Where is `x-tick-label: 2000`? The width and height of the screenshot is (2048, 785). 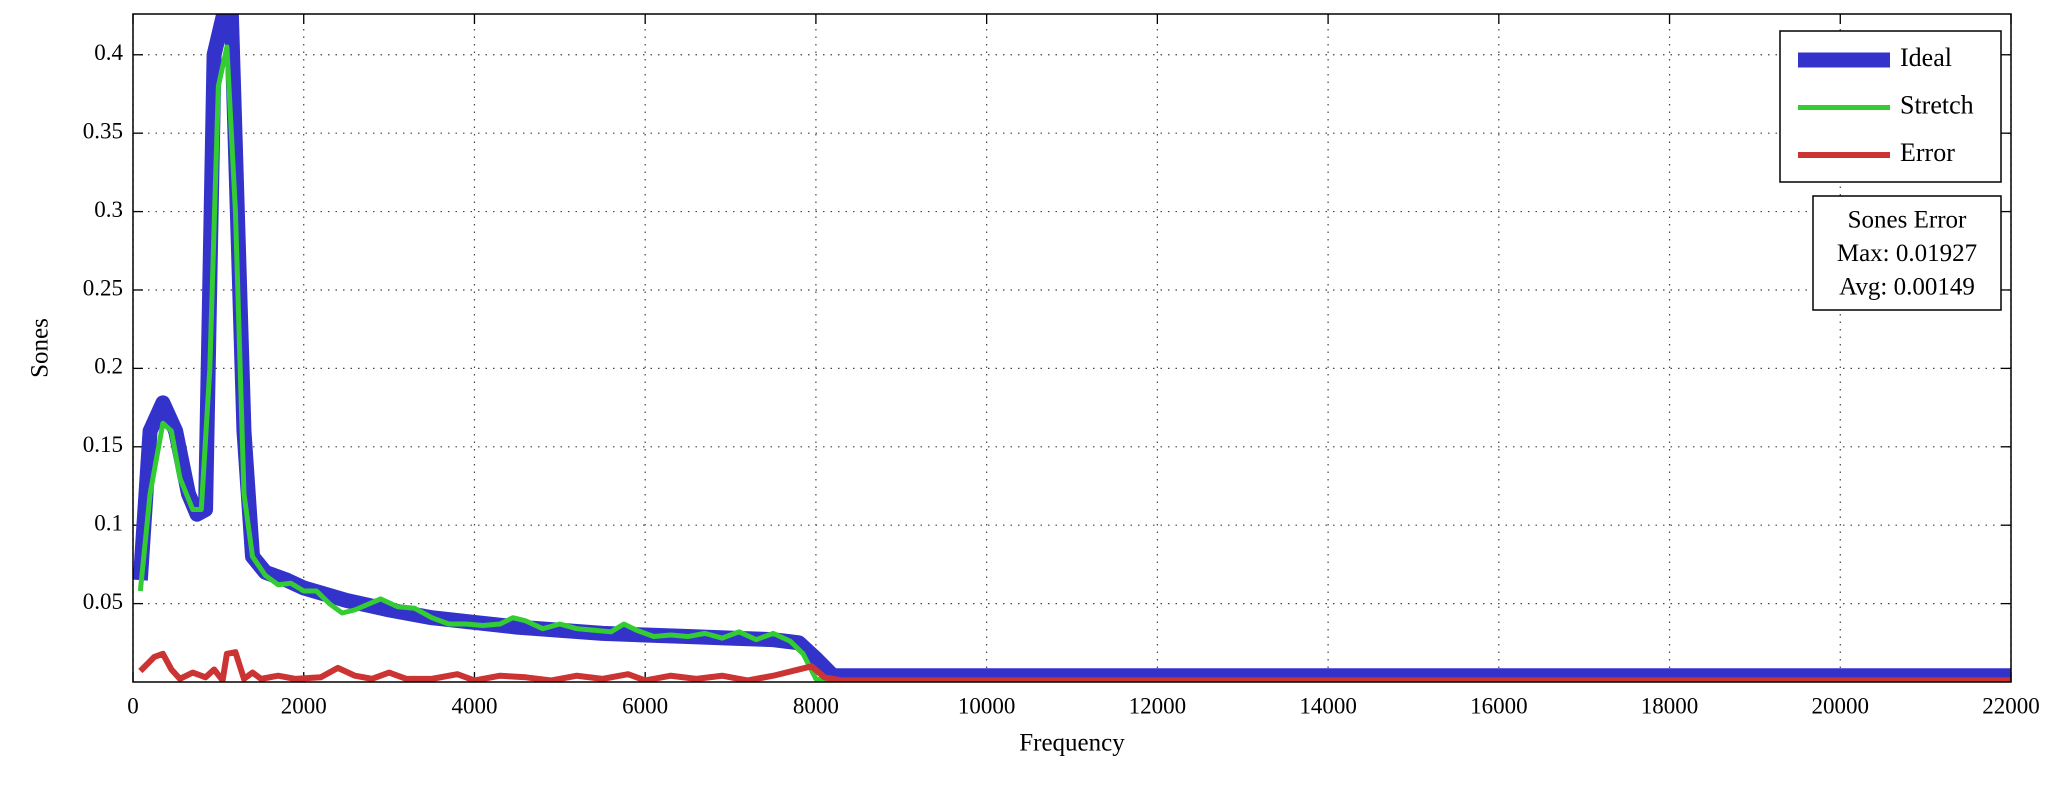 x-tick-label: 2000 is located at coordinates (304, 705).